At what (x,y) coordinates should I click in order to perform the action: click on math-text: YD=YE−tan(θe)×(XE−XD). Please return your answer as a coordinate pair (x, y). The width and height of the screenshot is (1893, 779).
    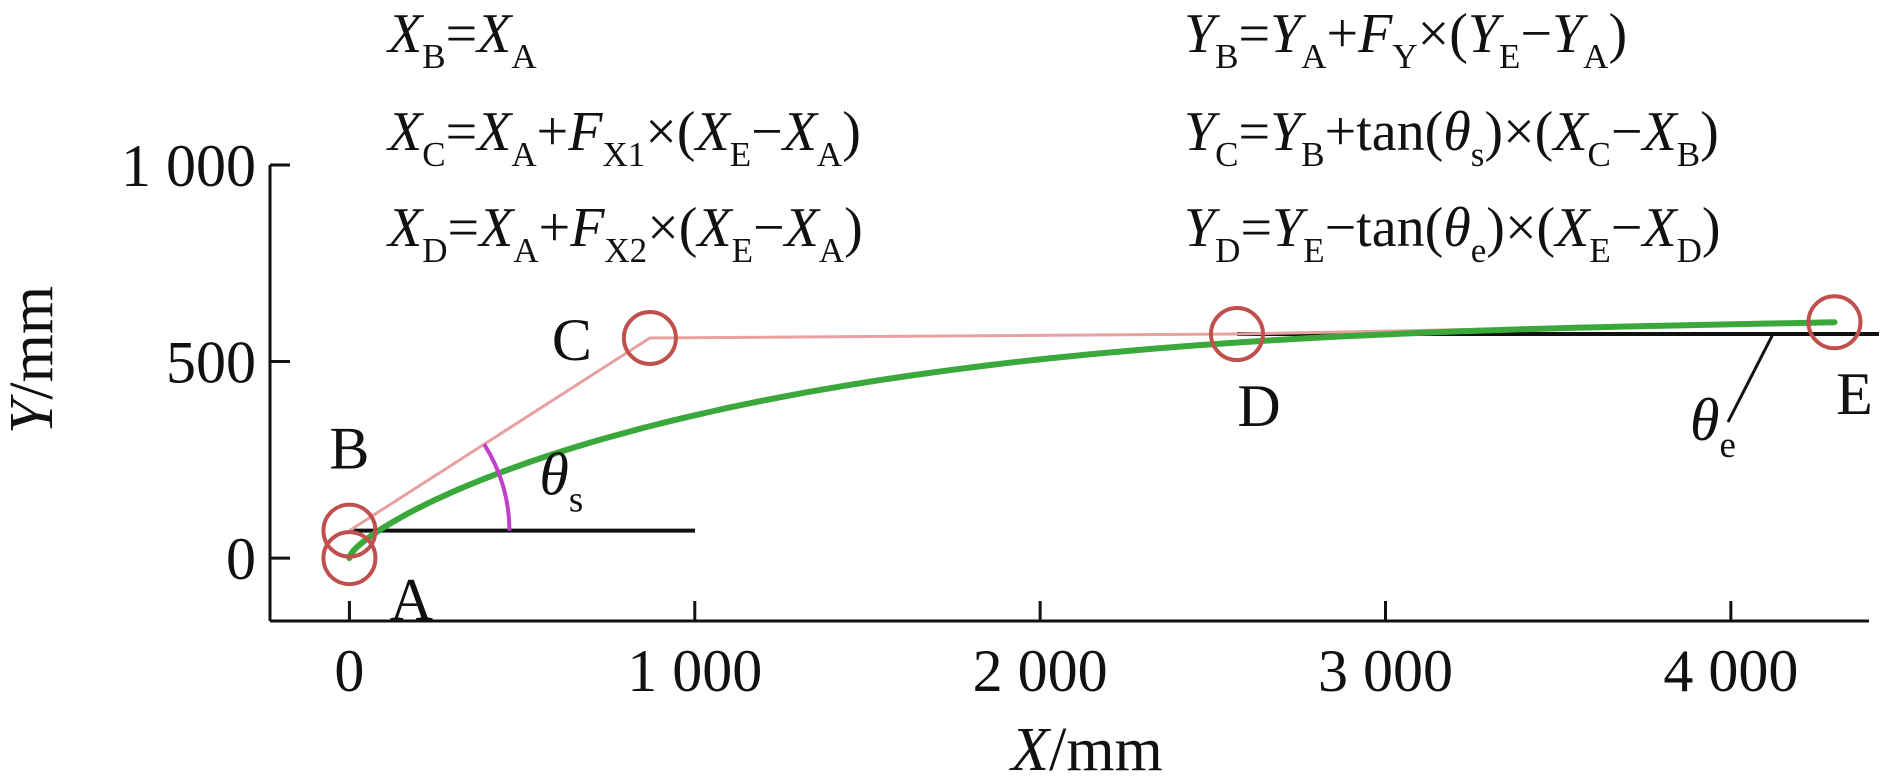
    Looking at the image, I should click on (1452, 233).